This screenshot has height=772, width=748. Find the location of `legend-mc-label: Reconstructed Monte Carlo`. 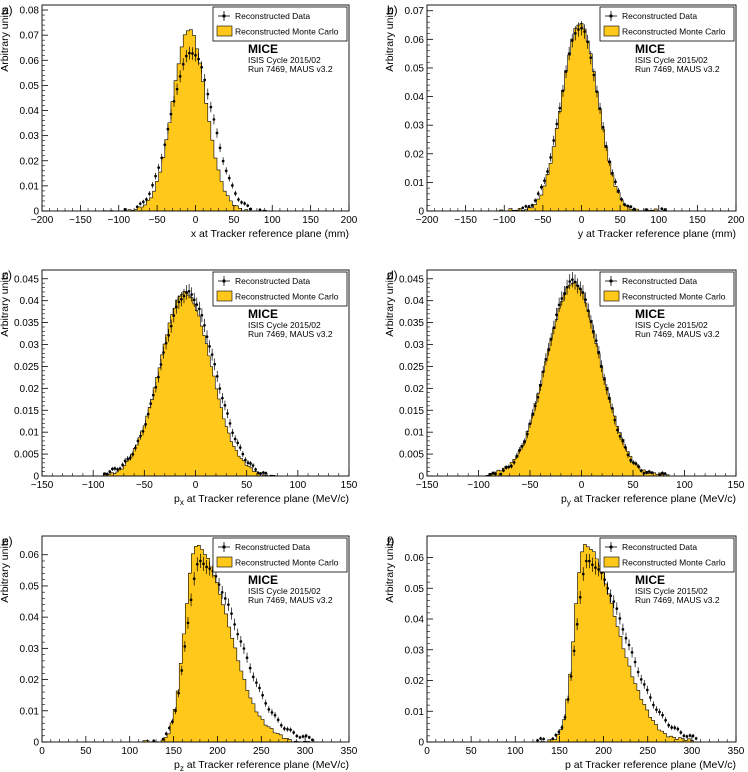

legend-mc-label: Reconstructed Monte Carlo is located at coordinates (674, 563).